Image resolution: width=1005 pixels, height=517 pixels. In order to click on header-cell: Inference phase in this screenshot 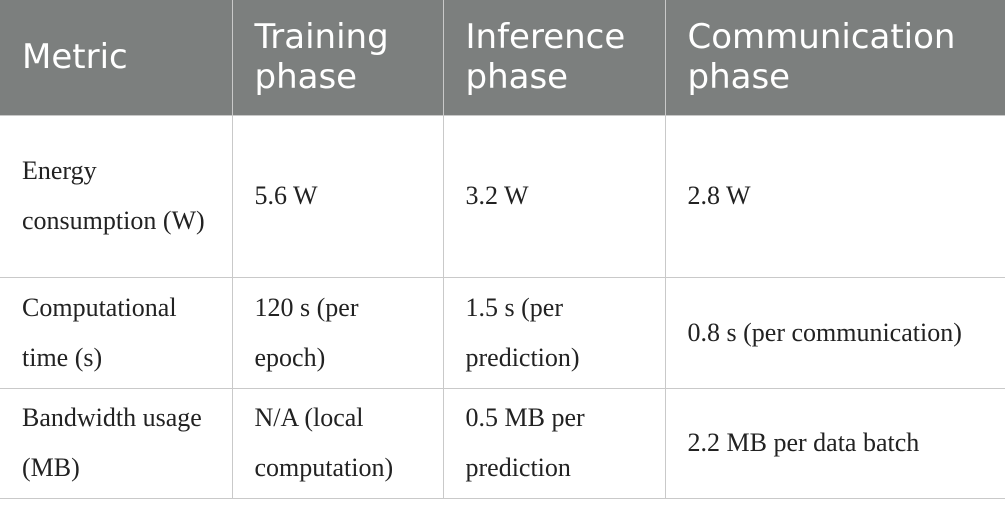, I will do `click(554, 57)`.